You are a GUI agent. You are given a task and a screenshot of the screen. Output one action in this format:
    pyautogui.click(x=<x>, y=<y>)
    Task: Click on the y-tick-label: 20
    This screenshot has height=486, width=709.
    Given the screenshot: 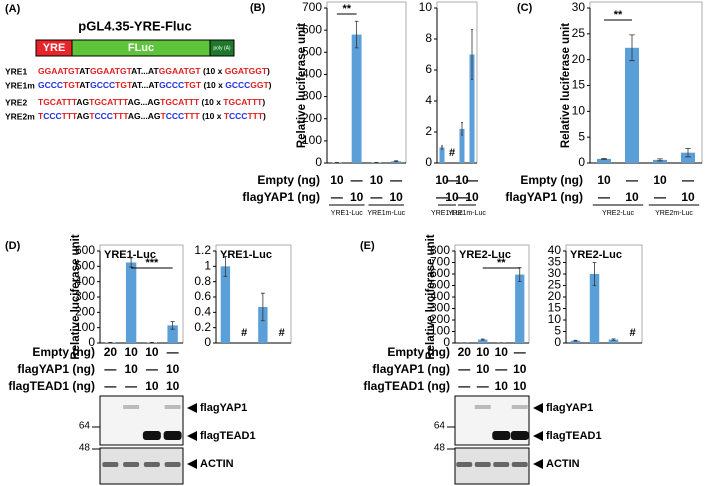 What is the action you would take?
    pyautogui.click(x=579, y=59)
    